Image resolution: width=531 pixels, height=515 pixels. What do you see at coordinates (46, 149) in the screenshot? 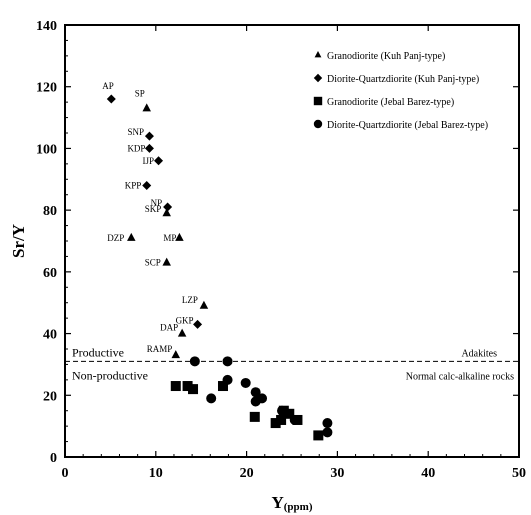
I see `y-tick-label: 100` at bounding box center [46, 149].